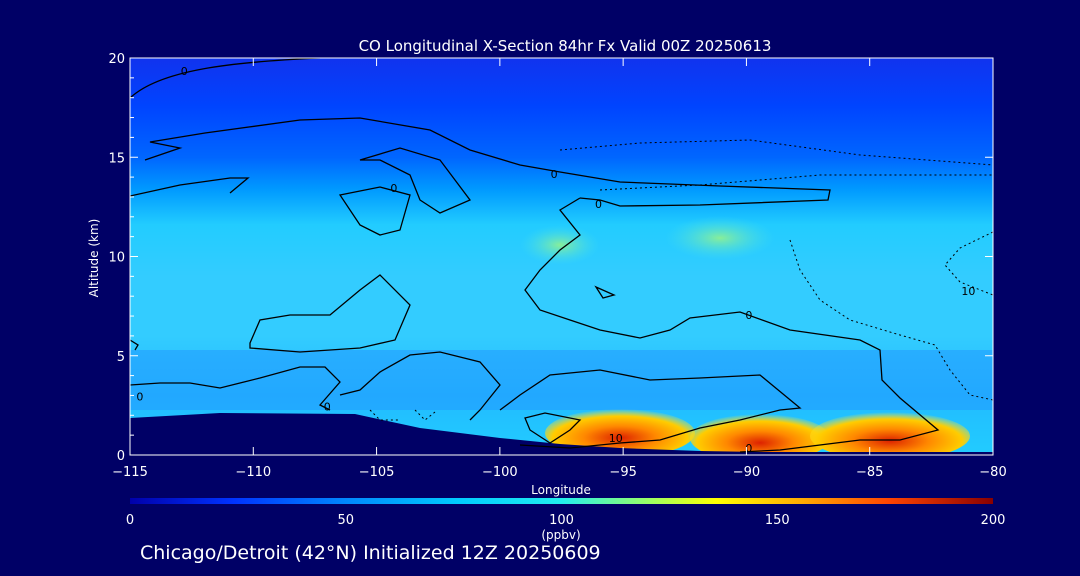 The height and width of the screenshot is (576, 1080). Describe the element at coordinates (116, 59) in the screenshot. I see `y-tick-label: 20` at that location.